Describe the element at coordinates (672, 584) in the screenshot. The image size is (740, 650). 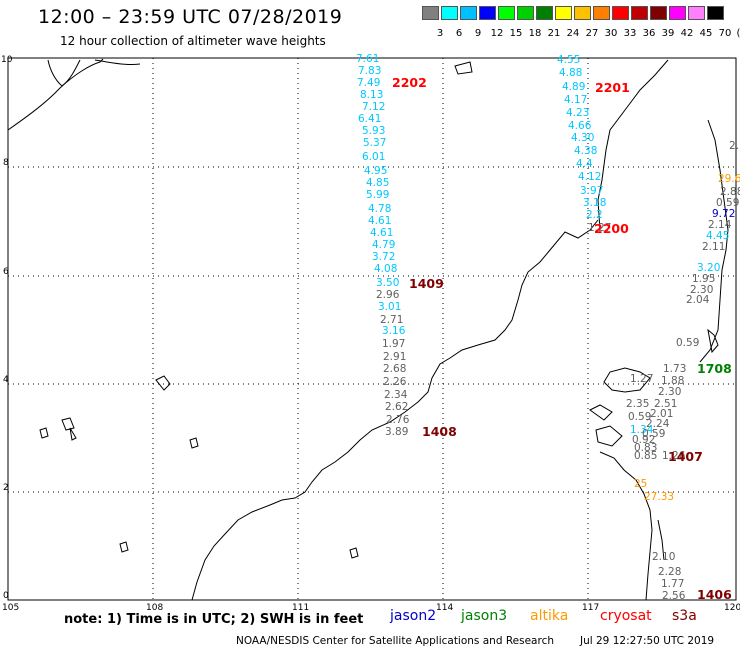
I see `wave-height-label: 1.77` at that location.